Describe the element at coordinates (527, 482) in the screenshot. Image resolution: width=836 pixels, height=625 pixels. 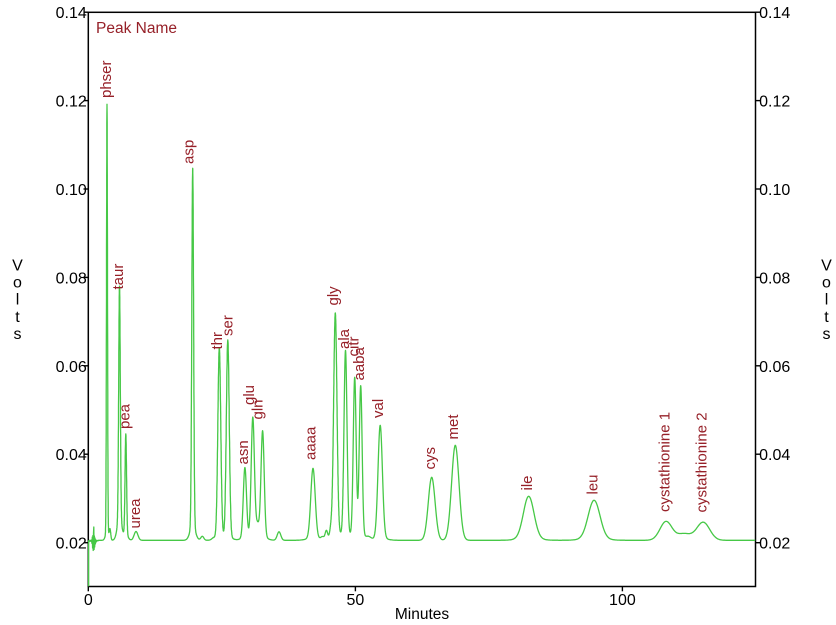
I see `svg-text: ile` at that location.